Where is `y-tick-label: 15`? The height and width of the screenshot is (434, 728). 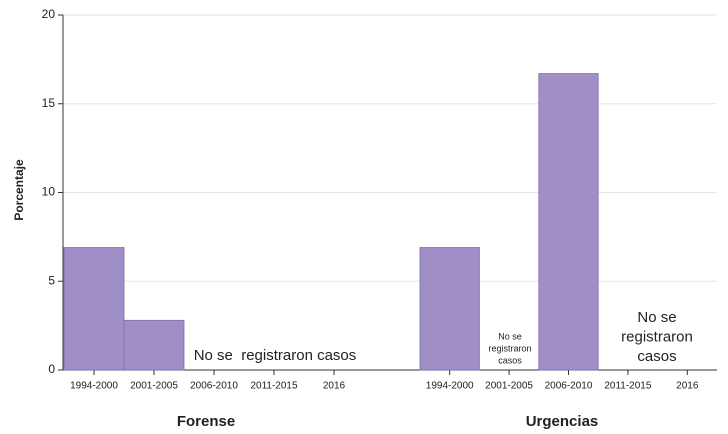
y-tick-label: 15 is located at coordinates (49, 103).